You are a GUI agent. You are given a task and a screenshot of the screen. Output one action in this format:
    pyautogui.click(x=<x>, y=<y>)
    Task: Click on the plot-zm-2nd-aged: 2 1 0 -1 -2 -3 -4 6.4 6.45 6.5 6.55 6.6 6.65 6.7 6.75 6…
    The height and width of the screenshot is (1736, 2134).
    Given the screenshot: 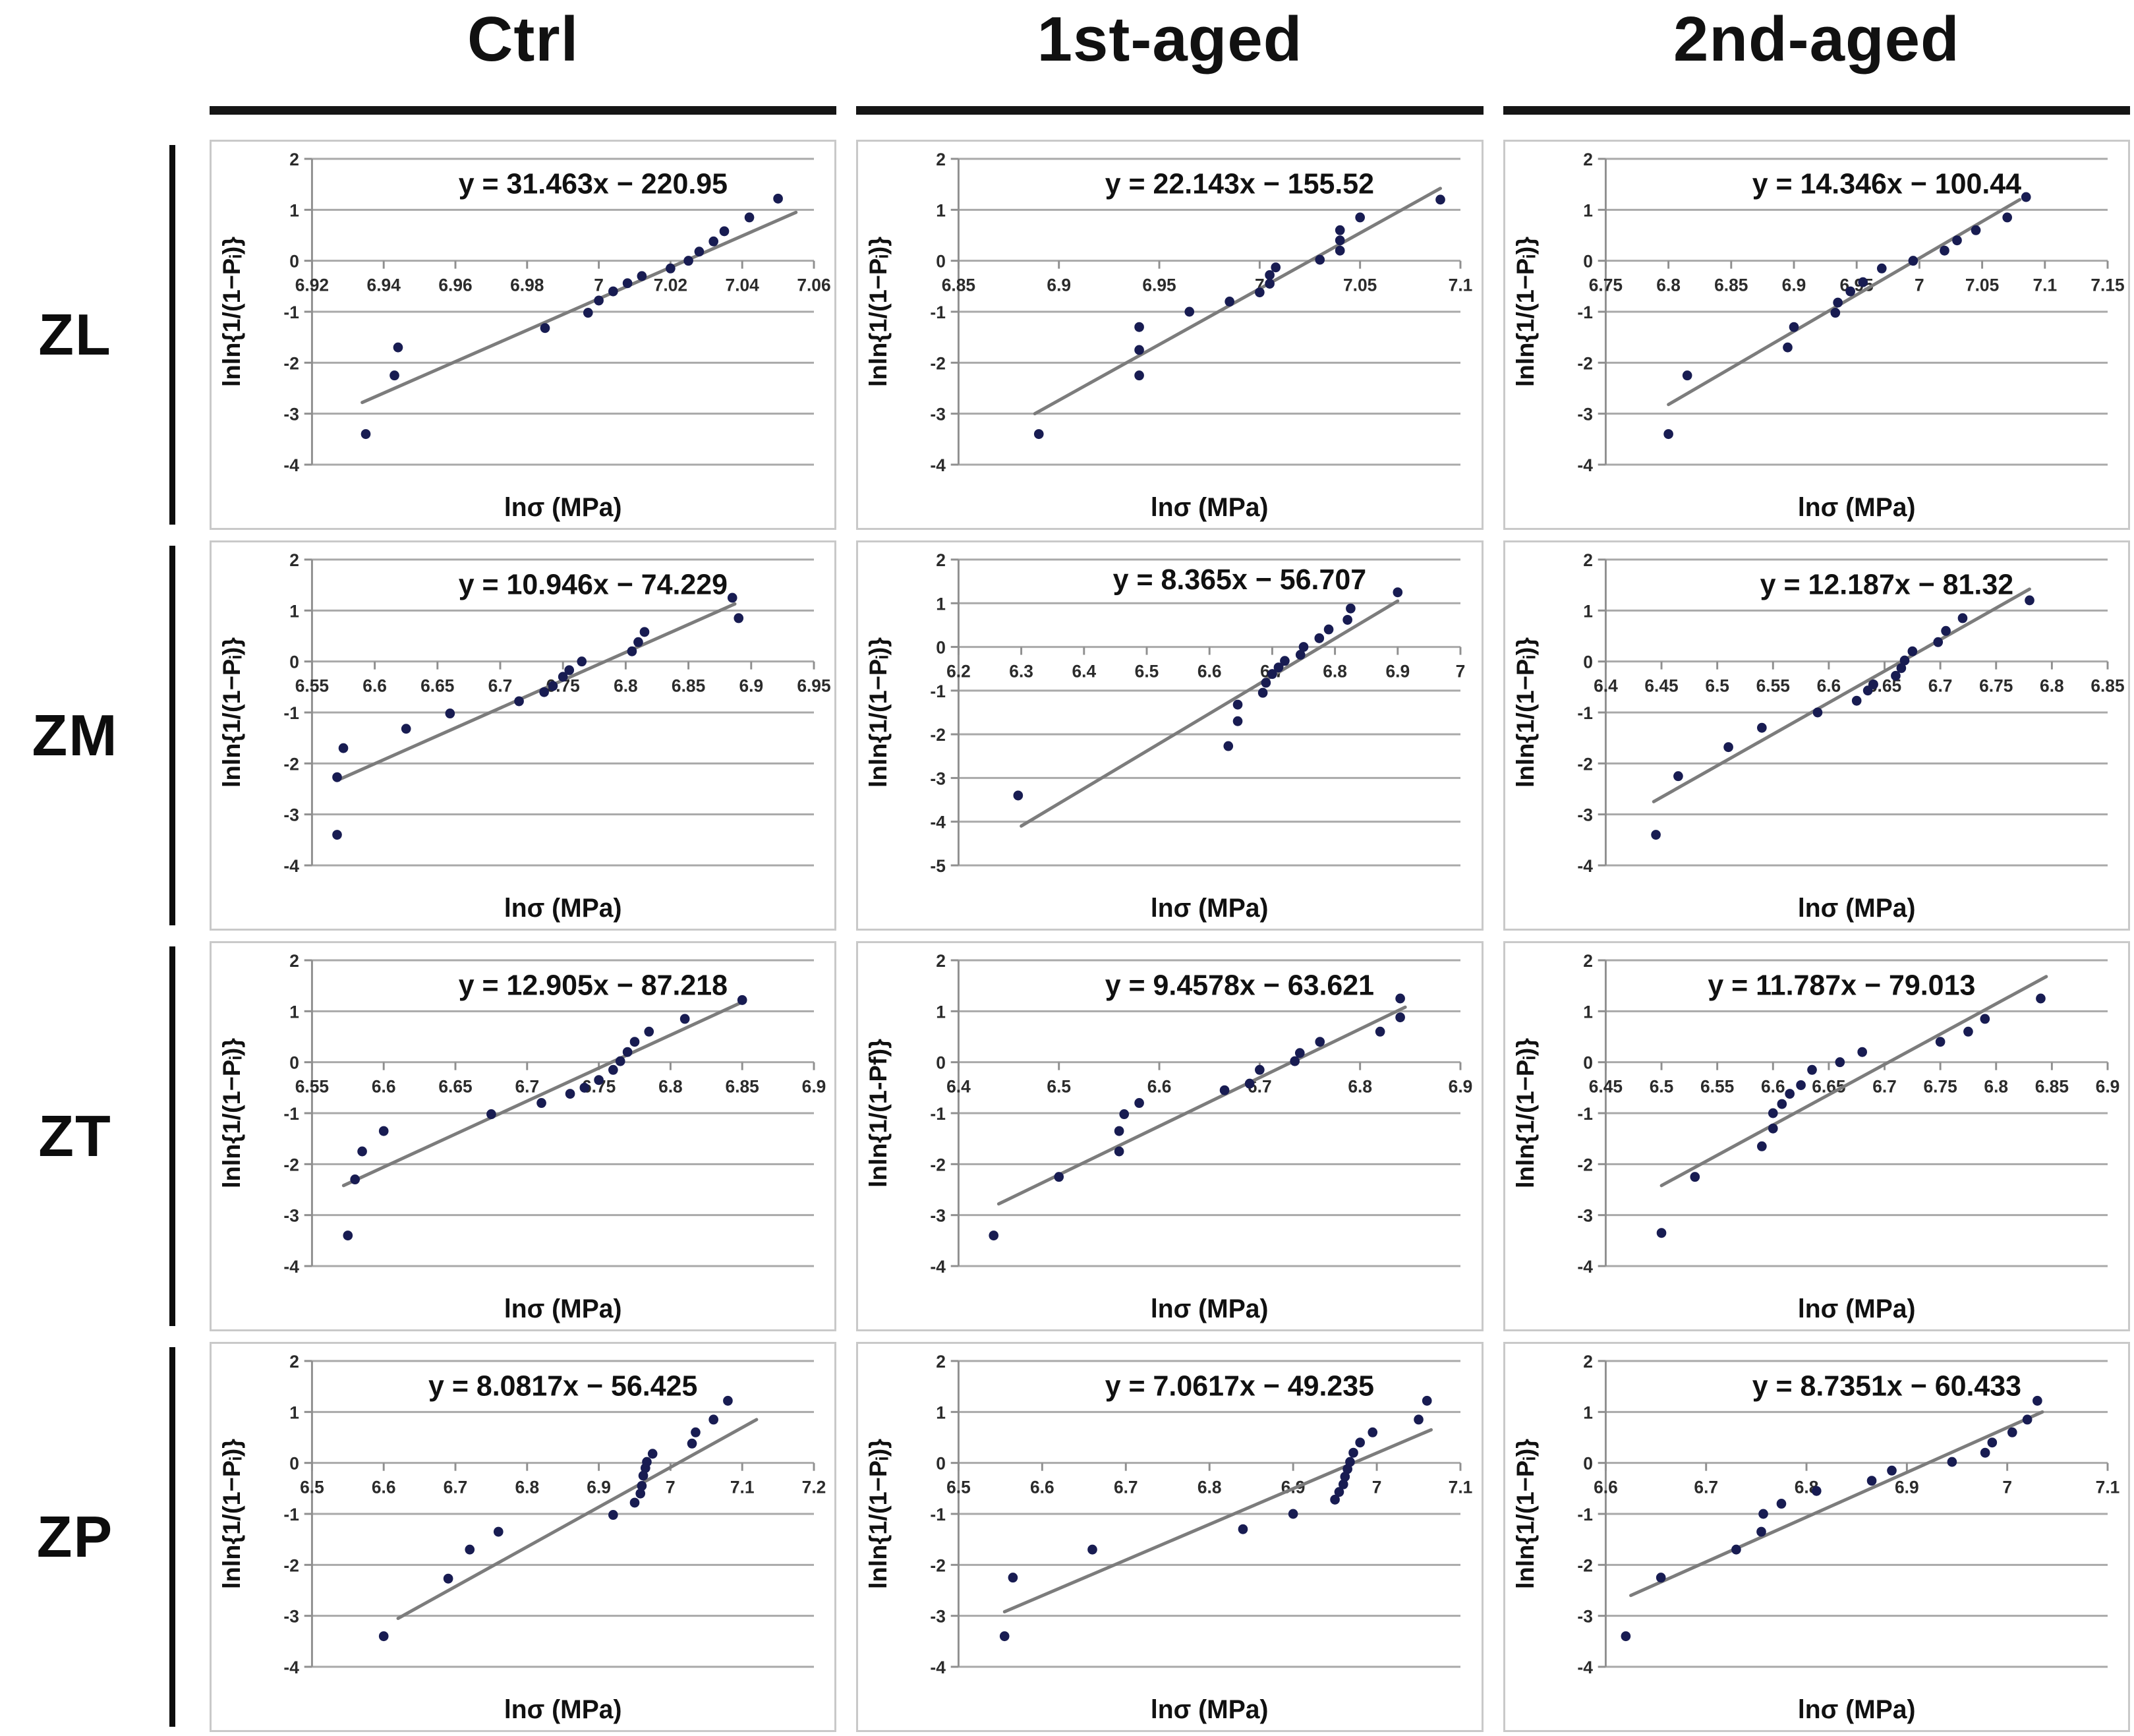 What is the action you would take?
    pyautogui.click(x=1816, y=735)
    